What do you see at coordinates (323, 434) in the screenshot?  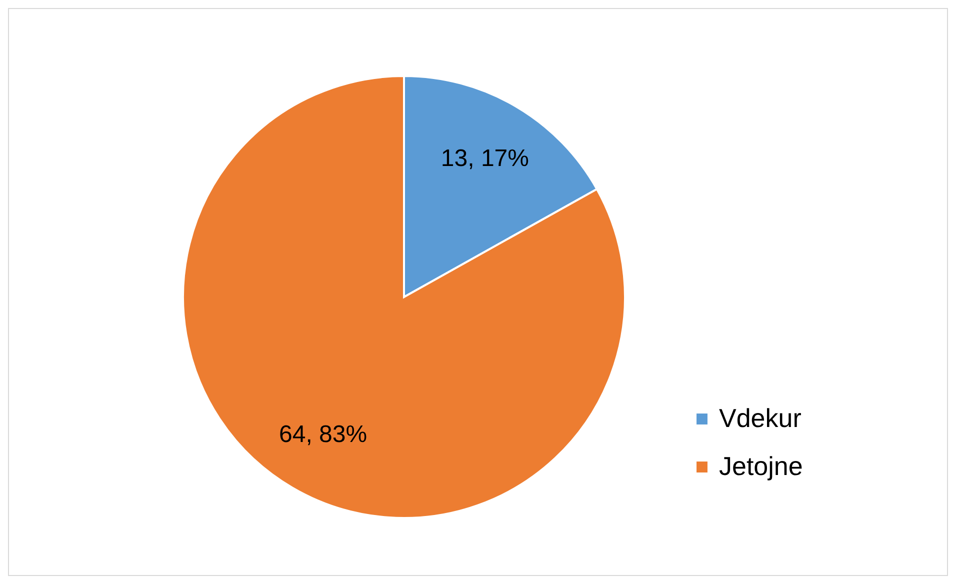 I see `data-label: 64, 83%` at bounding box center [323, 434].